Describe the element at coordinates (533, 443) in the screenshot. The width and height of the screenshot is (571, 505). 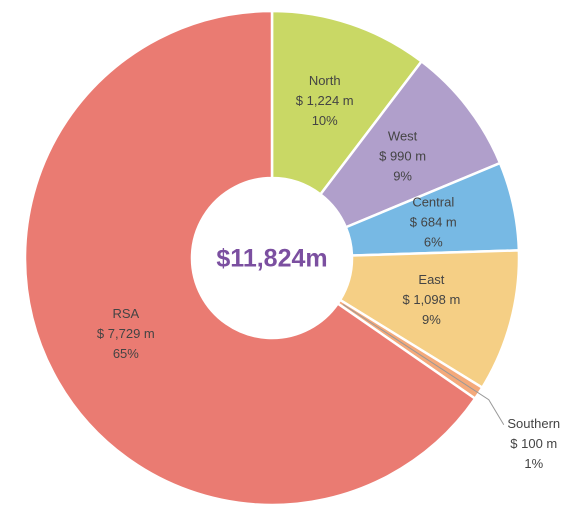
I see `value-label: $ 100 m` at that location.